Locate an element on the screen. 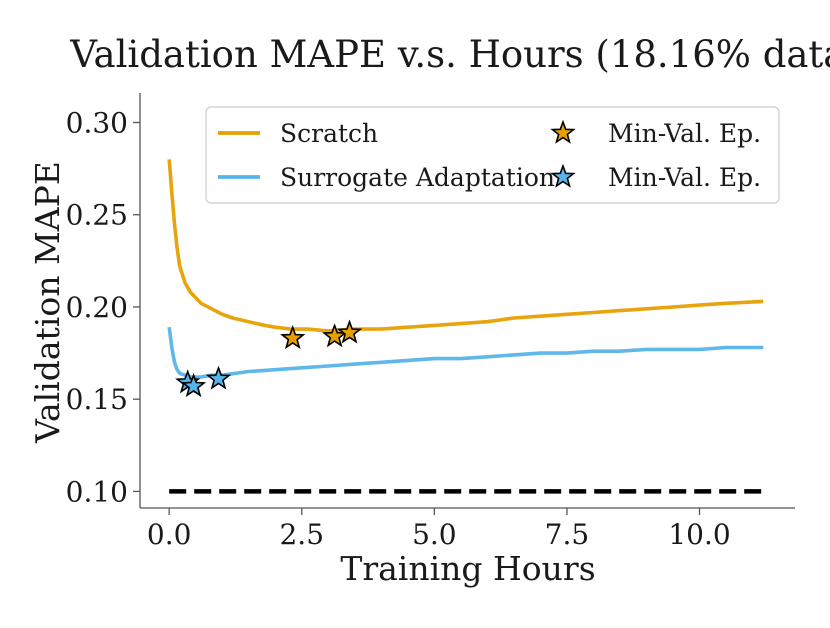 The width and height of the screenshot is (830, 628). x-axis-label: Training Hours is located at coordinates (467, 568).